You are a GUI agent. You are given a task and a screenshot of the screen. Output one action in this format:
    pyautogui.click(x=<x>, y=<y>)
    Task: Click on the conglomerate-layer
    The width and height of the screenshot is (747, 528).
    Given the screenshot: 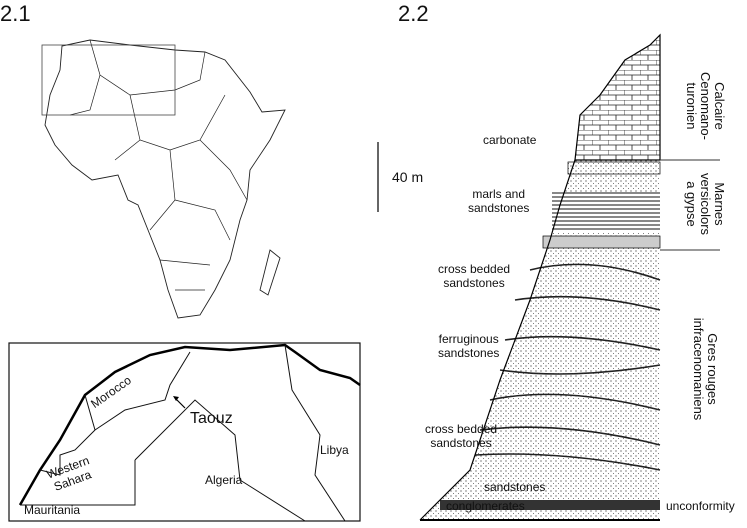 What is the action you would take?
    pyautogui.click(x=550, y=505)
    